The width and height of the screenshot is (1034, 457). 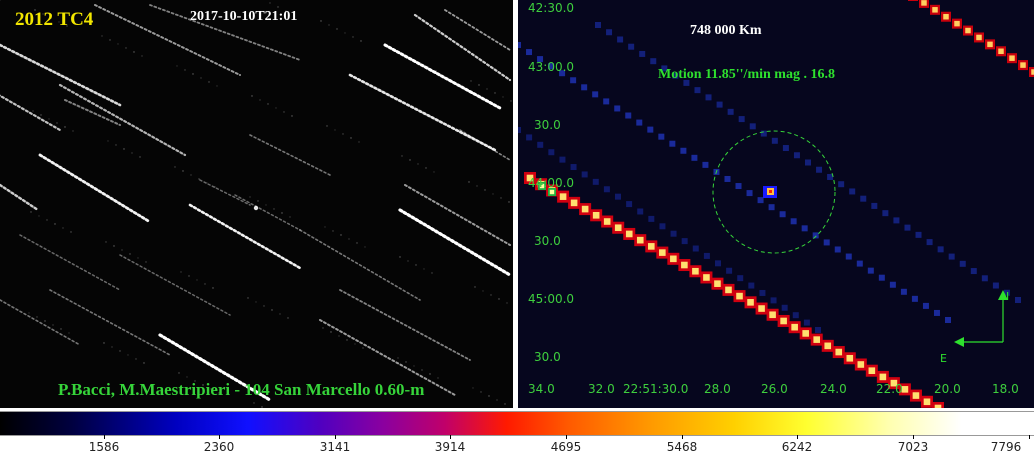 I want to click on dec-label: 44:00.0, so click(x=551, y=183).